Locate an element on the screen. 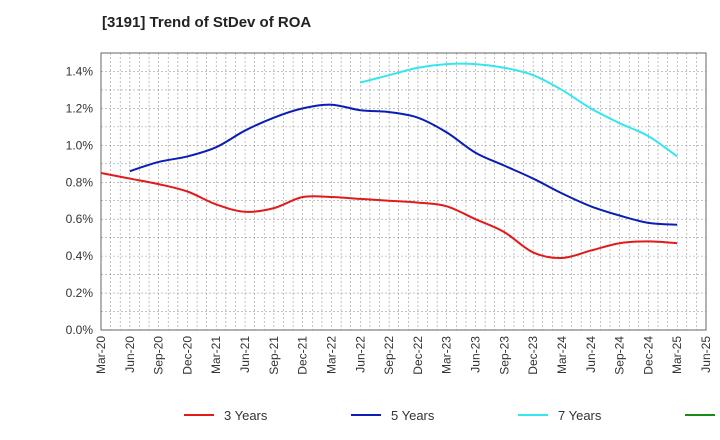 The image size is (720, 440). x-tick-label: Jun-25 is located at coordinates (706, 354).